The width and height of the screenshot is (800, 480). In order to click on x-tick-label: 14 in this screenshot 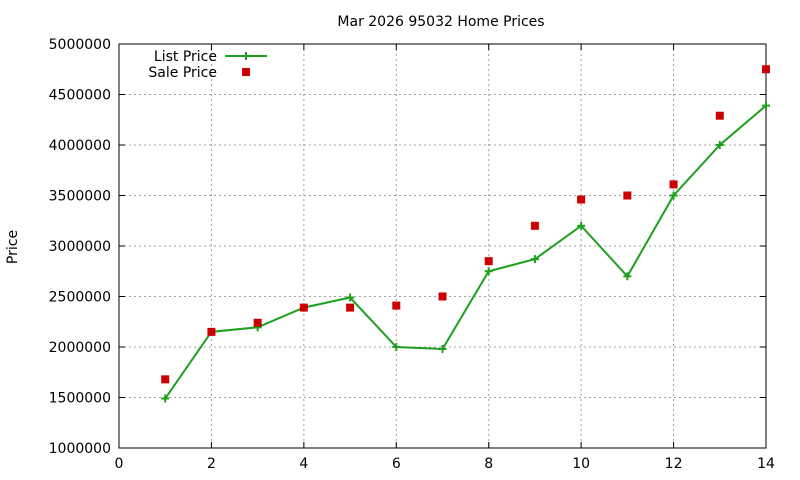, I will do `click(766, 464)`.